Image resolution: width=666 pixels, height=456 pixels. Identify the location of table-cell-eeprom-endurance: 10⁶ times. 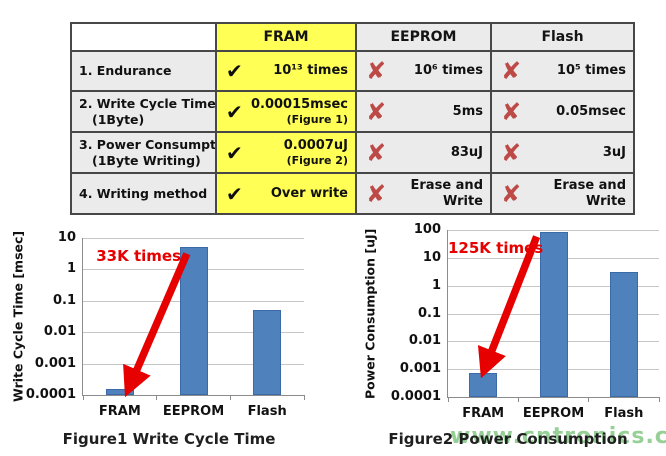
(422, 70).